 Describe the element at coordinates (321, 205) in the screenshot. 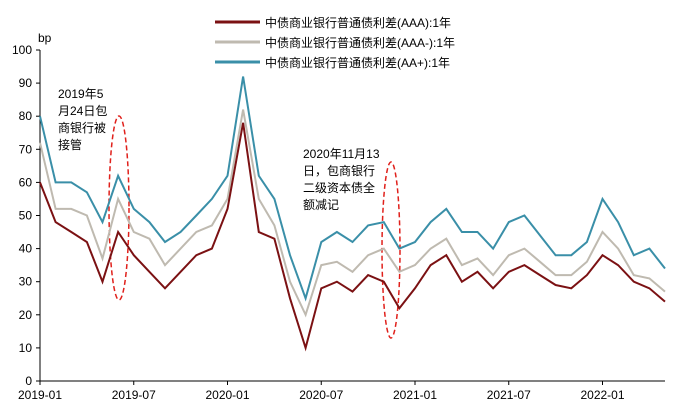

I see `annotation: 额减记` at that location.